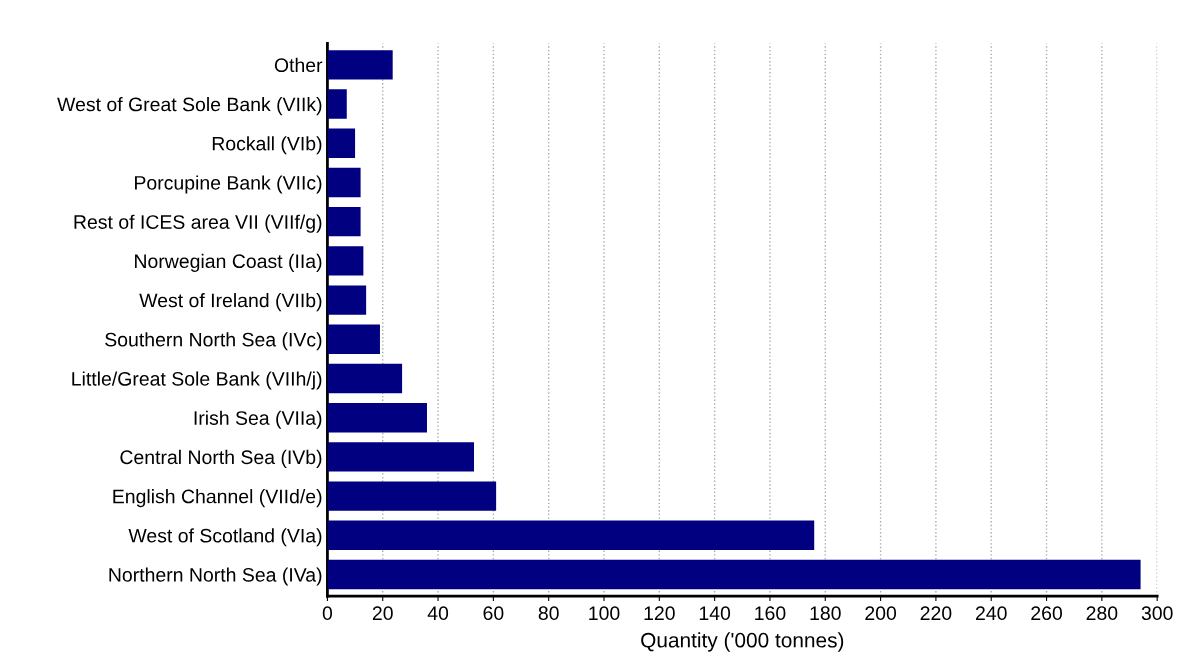 The height and width of the screenshot is (666, 1182). Describe the element at coordinates (604, 613) in the screenshot. I see `x-tick-label: 100` at that location.